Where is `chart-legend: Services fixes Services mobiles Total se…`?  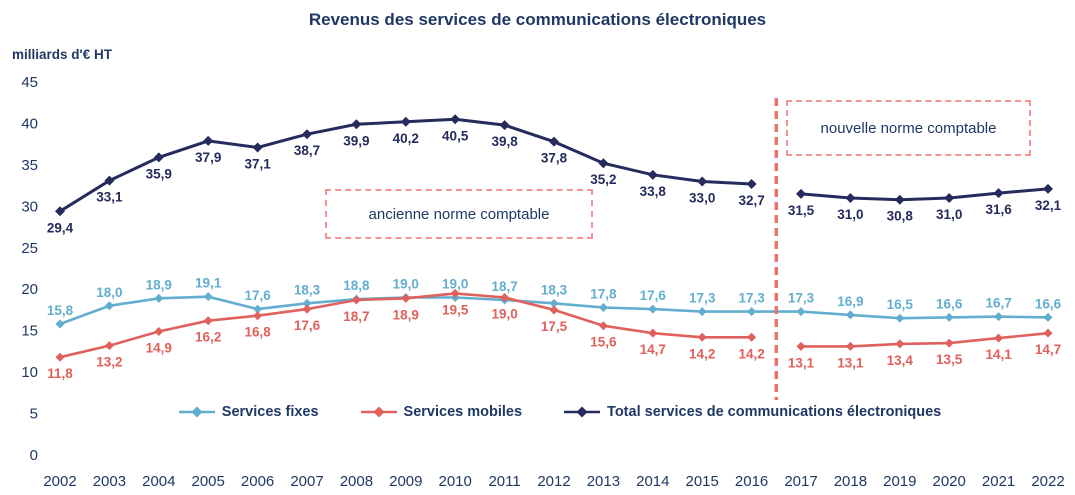
chart-legend: Services fixes Services mobiles Total se… is located at coordinates (560, 412).